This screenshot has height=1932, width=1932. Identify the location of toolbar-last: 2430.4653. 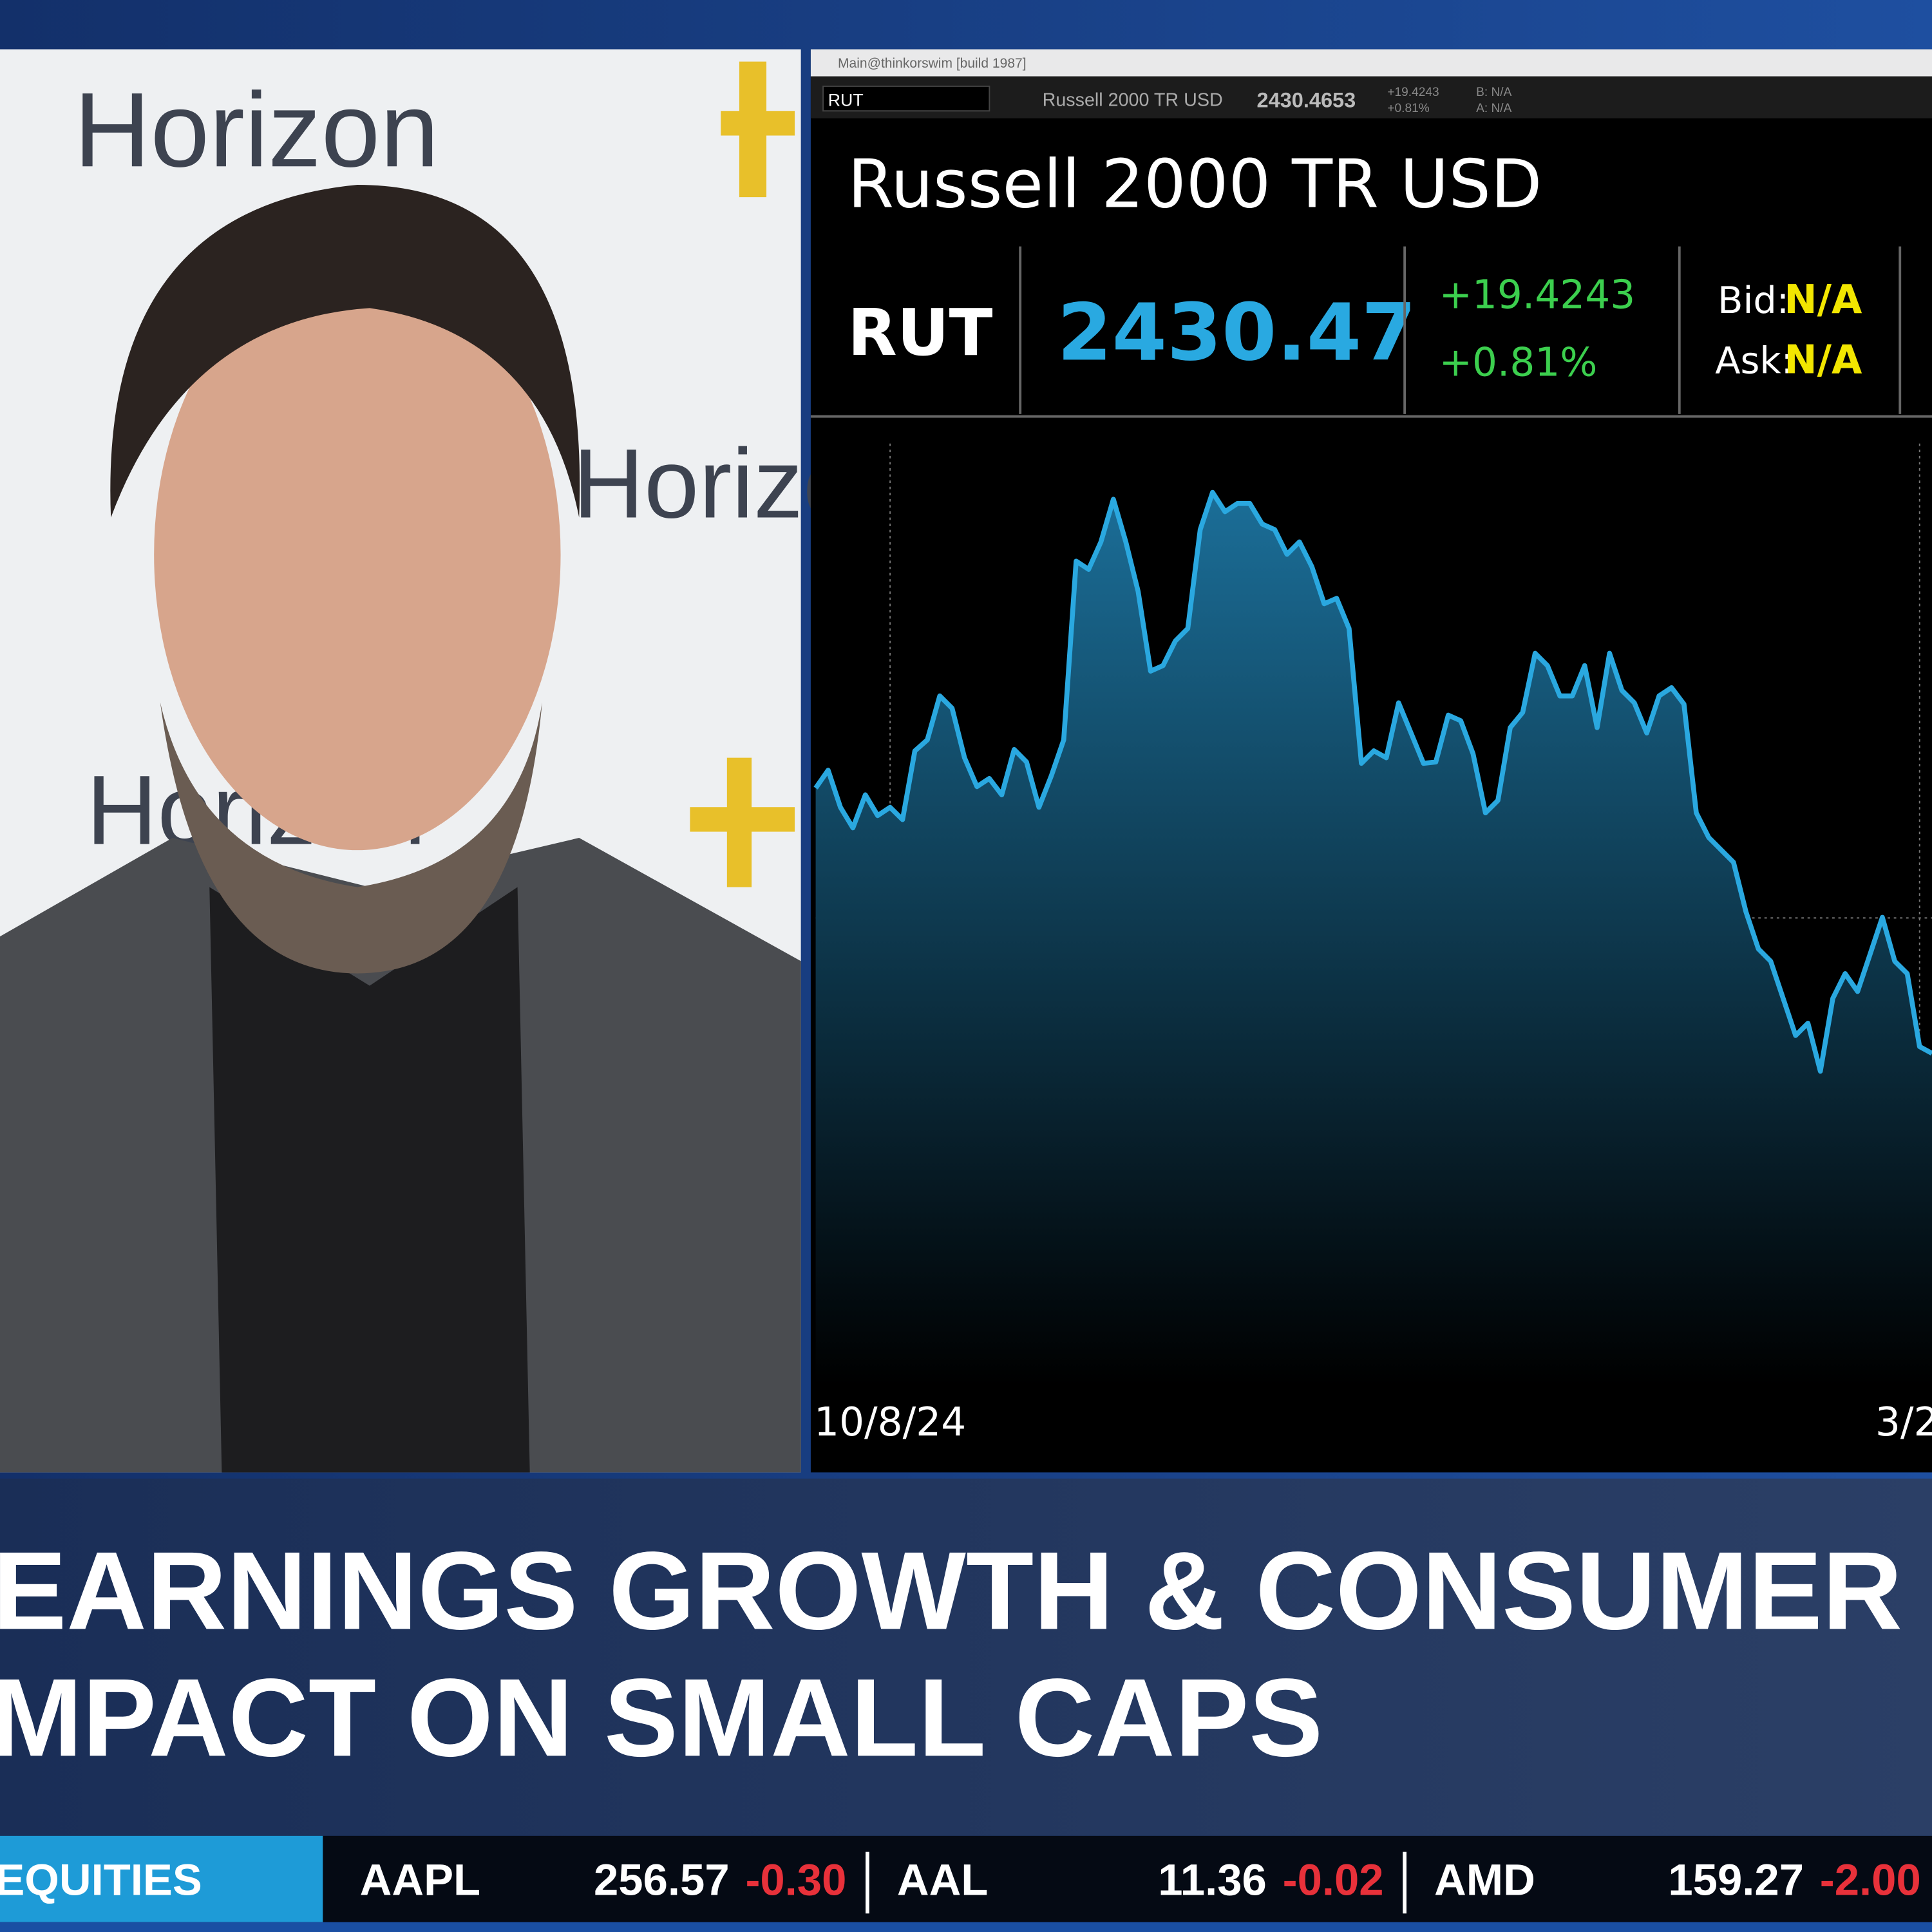
(1306, 100).